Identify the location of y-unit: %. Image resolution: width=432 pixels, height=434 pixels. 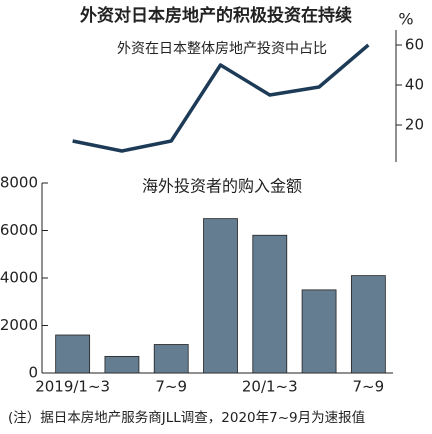
(405, 19).